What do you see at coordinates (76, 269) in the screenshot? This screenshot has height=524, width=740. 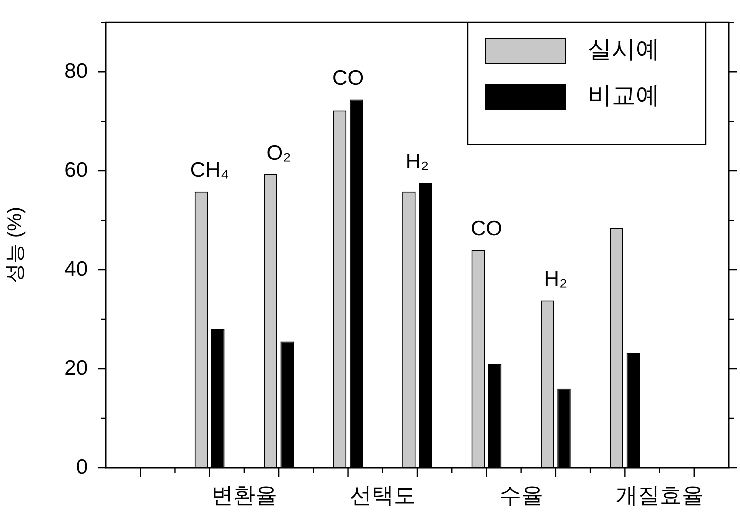 I see `y-tick-label: 40` at bounding box center [76, 269].